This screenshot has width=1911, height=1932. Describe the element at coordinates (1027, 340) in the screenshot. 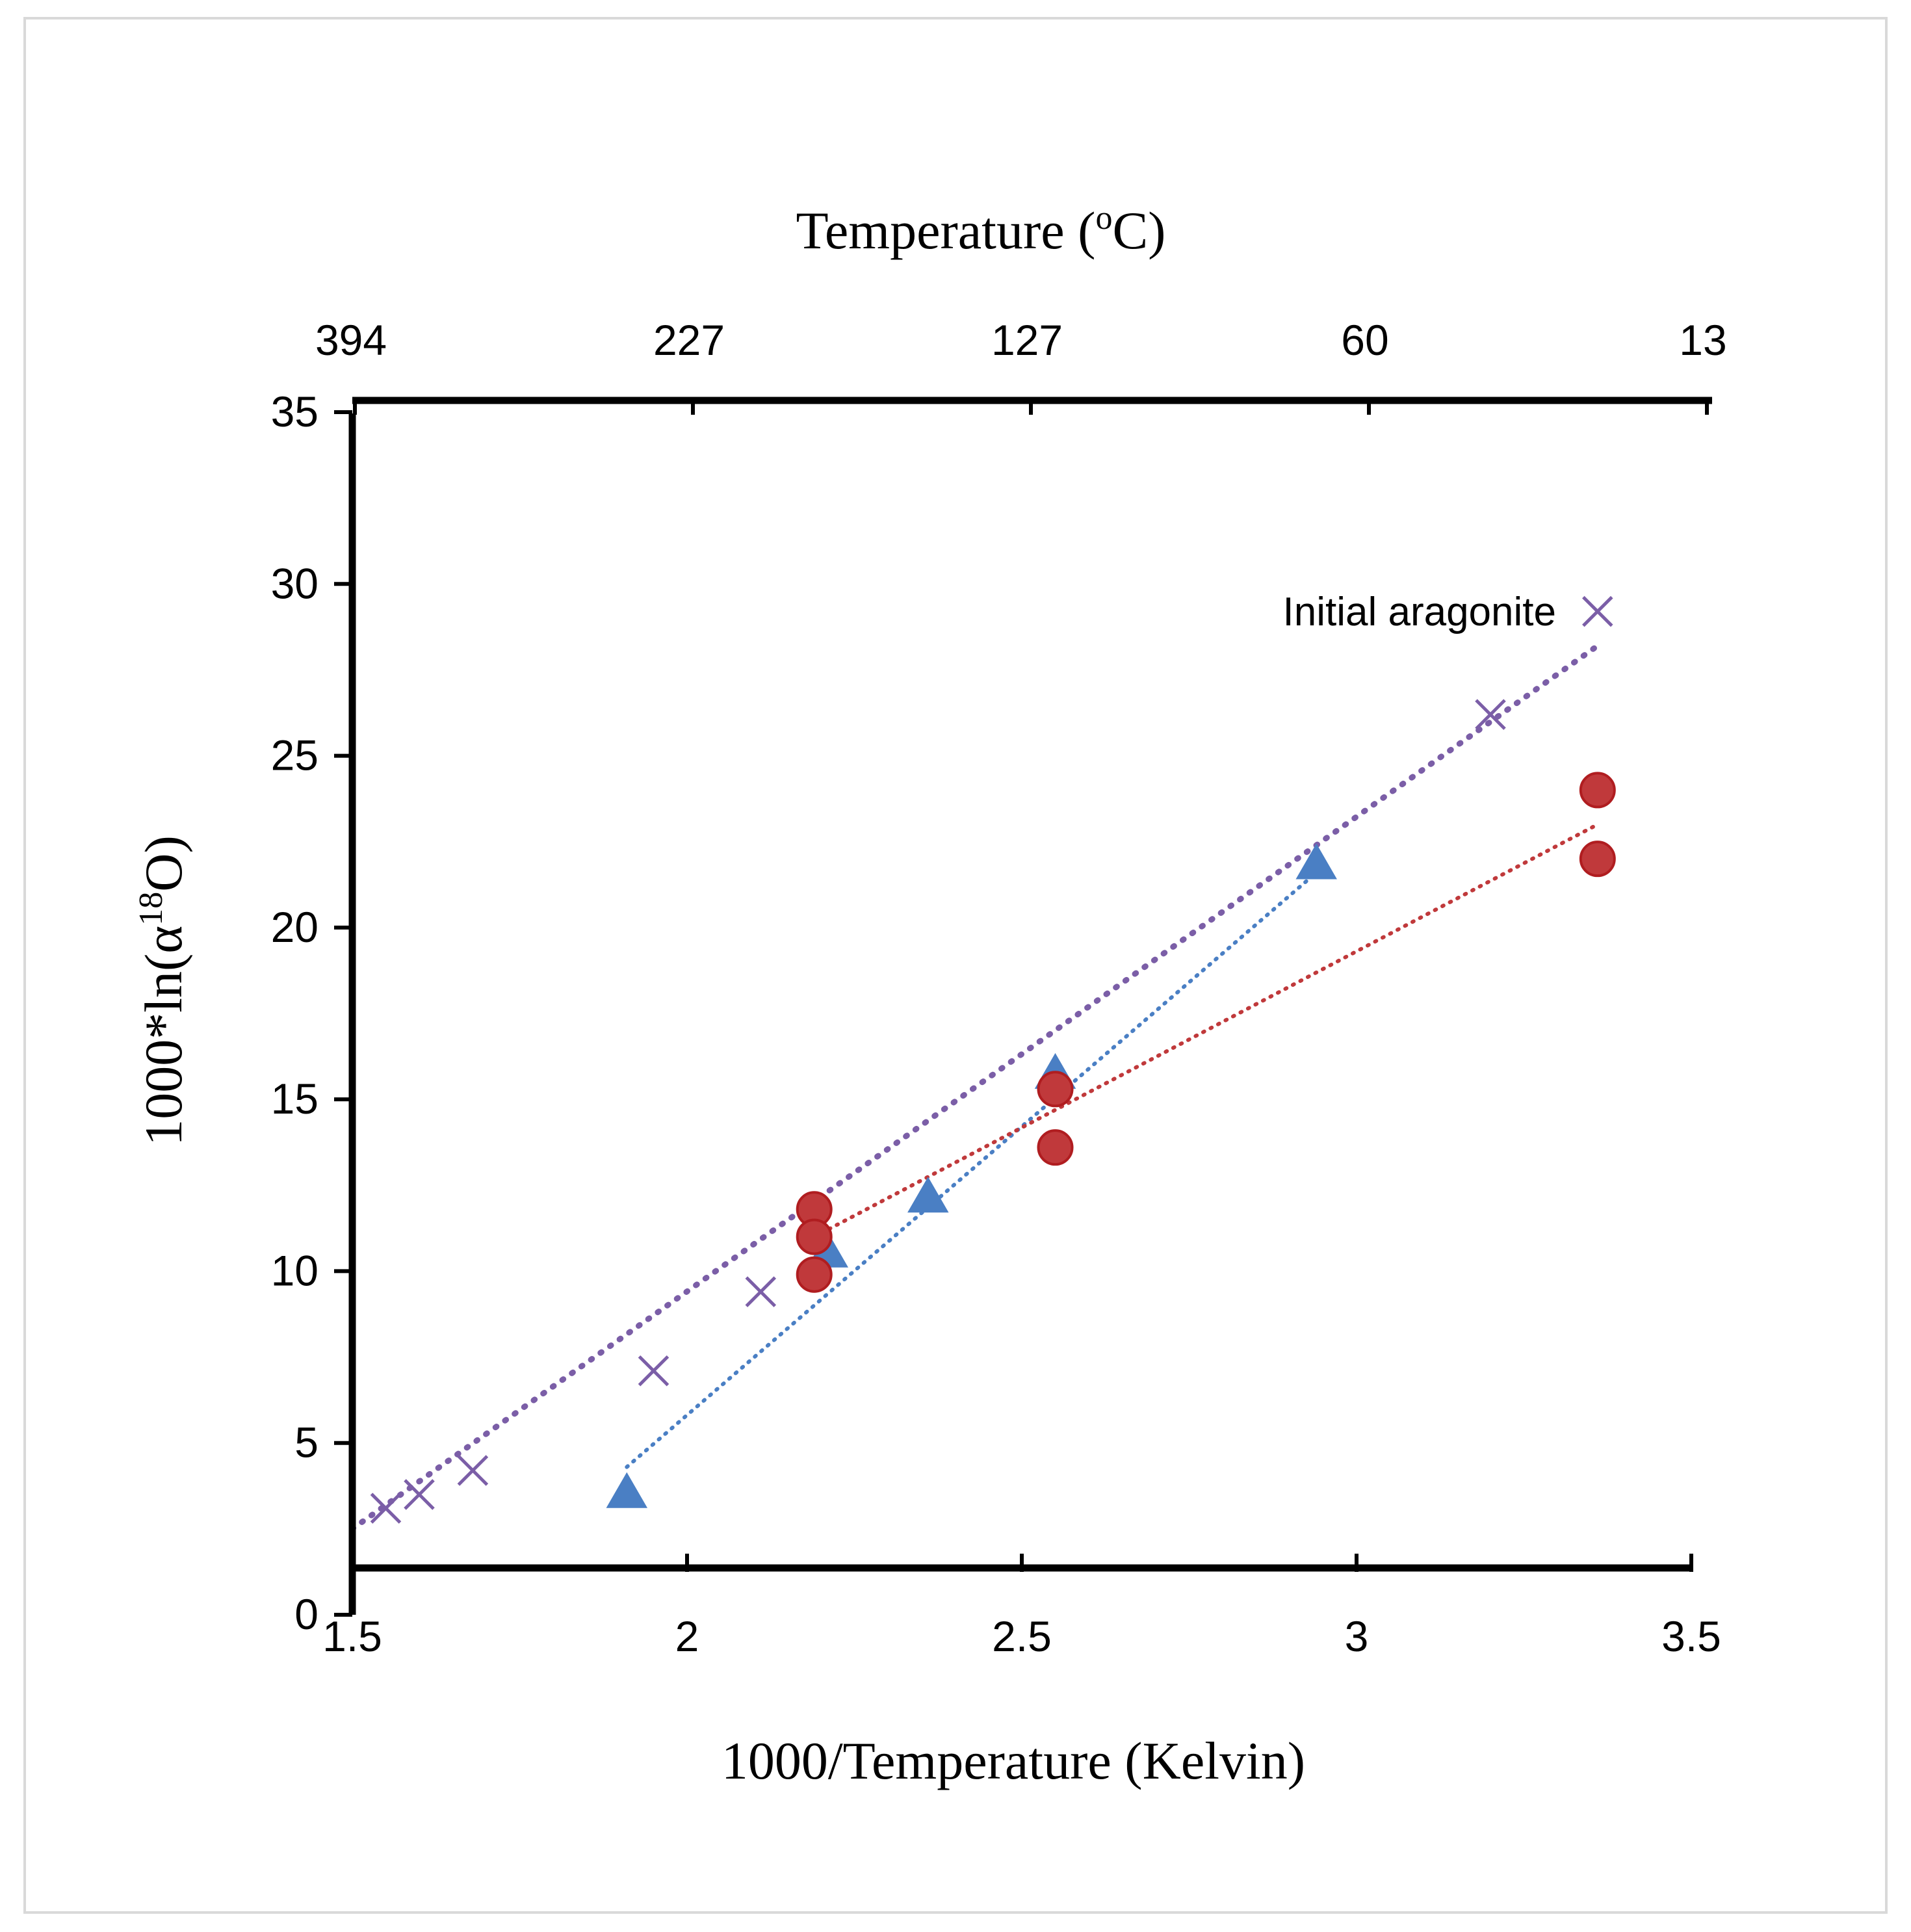

I see `top-tick-label: 127` at that location.